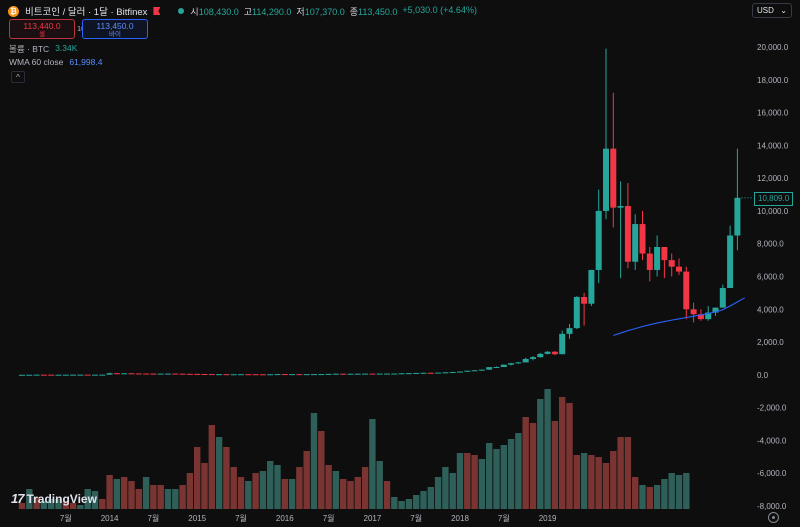  I want to click on currency-select: USD ⌄, so click(772, 10).